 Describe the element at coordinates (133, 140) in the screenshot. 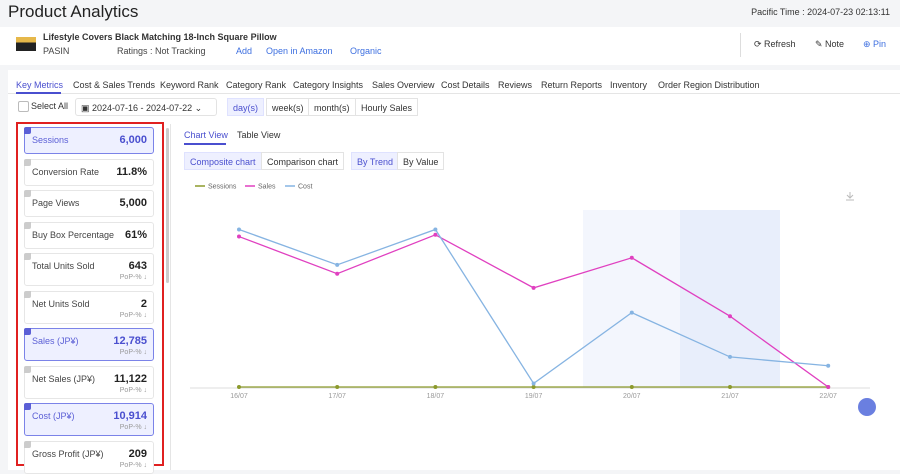

I see `metric-value: 6,000` at that location.